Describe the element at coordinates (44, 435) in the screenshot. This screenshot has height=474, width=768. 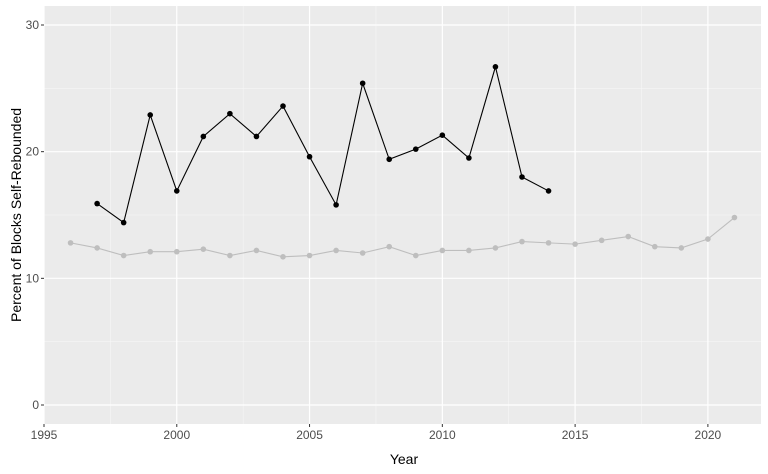
I see `x-tick-label: 1995` at that location.